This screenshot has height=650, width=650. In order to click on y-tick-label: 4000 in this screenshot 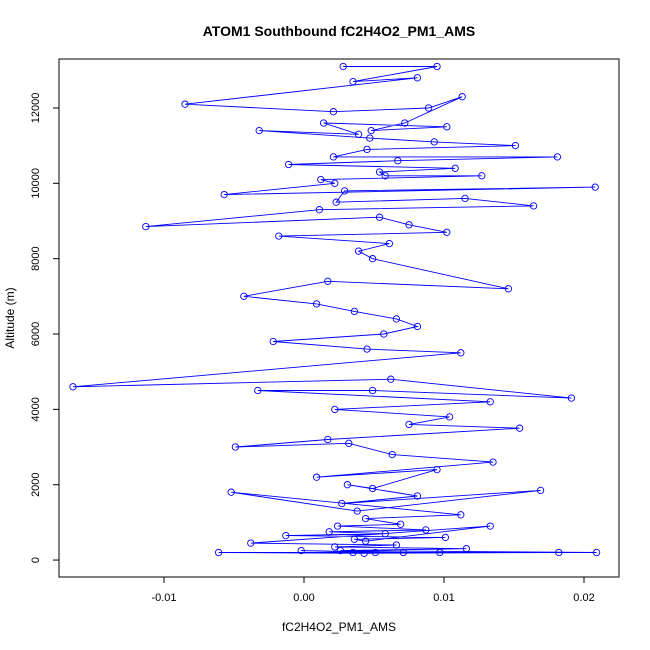, I will do `click(36, 409)`.